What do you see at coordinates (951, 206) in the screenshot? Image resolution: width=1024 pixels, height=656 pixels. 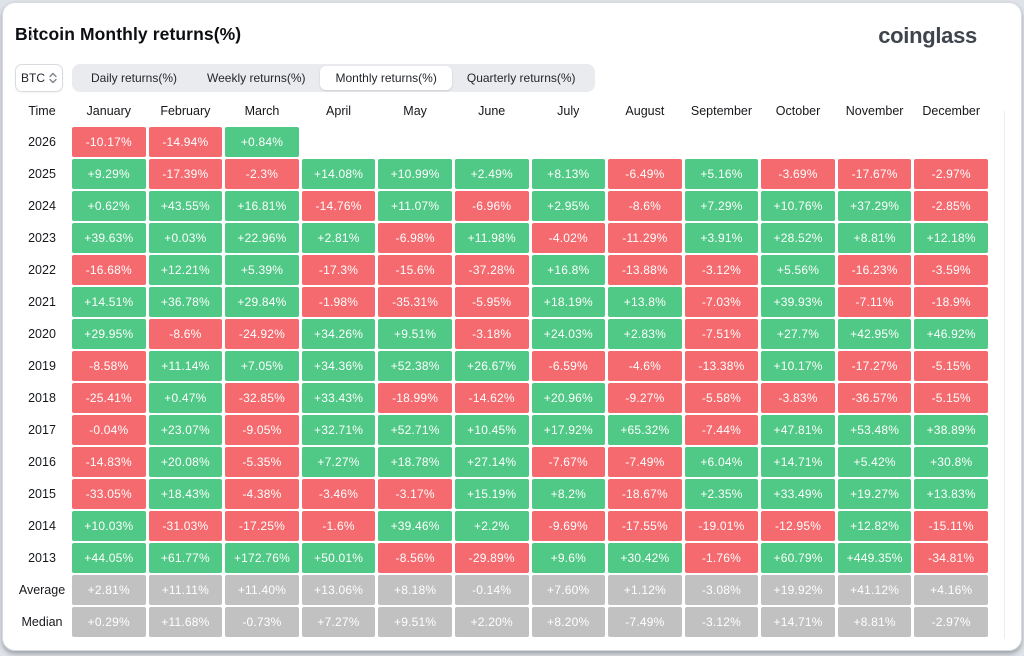 I see `return-cell: -2.85%` at bounding box center [951, 206].